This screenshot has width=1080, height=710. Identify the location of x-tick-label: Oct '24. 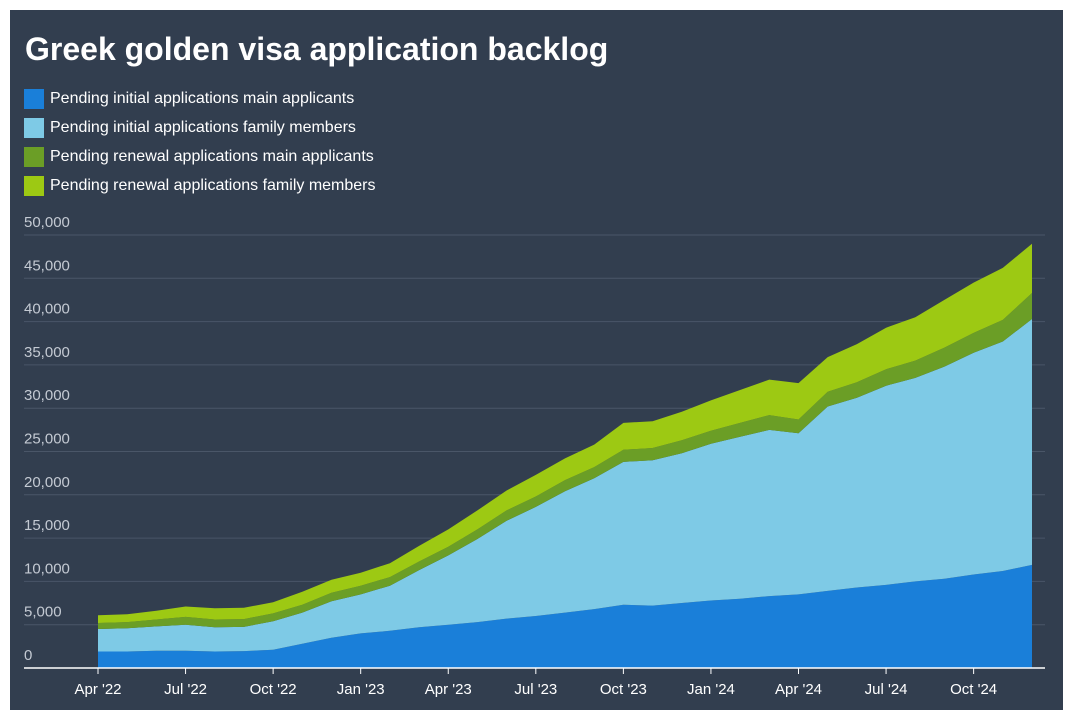
(973, 689).